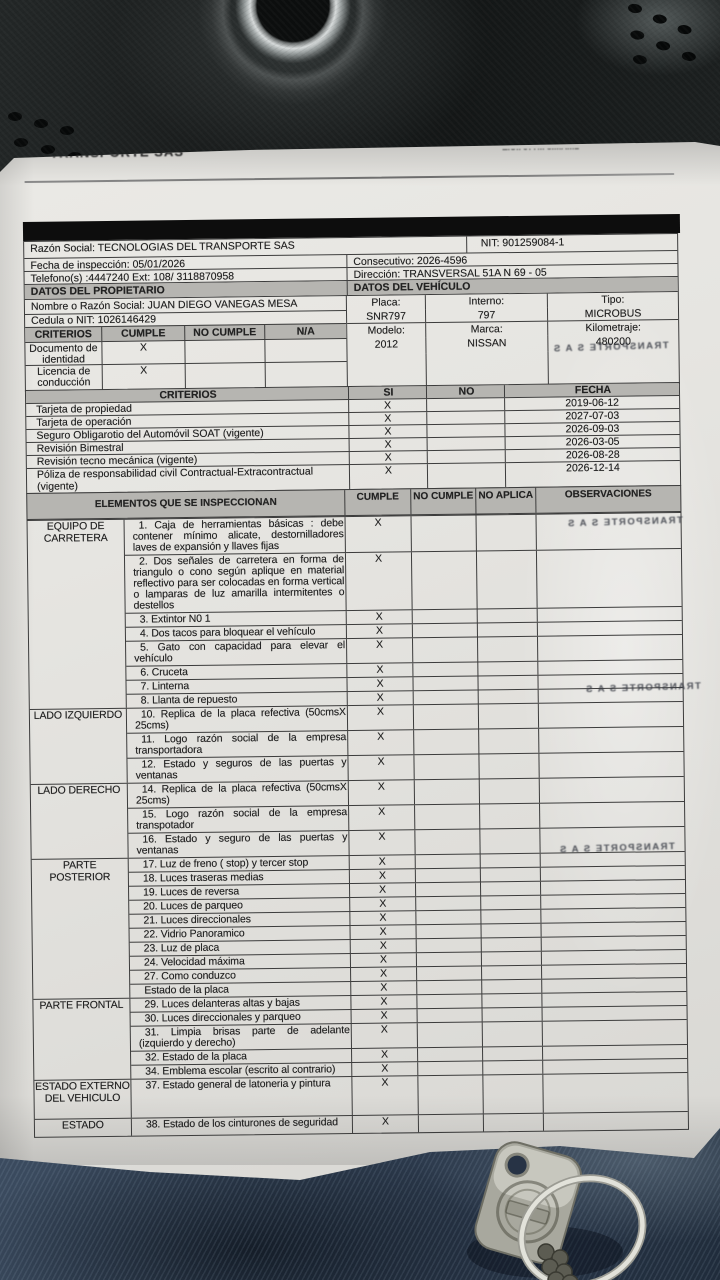 The width and height of the screenshot is (720, 1280). What do you see at coordinates (185, 503) in the screenshot?
I see `col-header-elementos: ELEMENTOS QUE SE INSPECCIONAN` at bounding box center [185, 503].